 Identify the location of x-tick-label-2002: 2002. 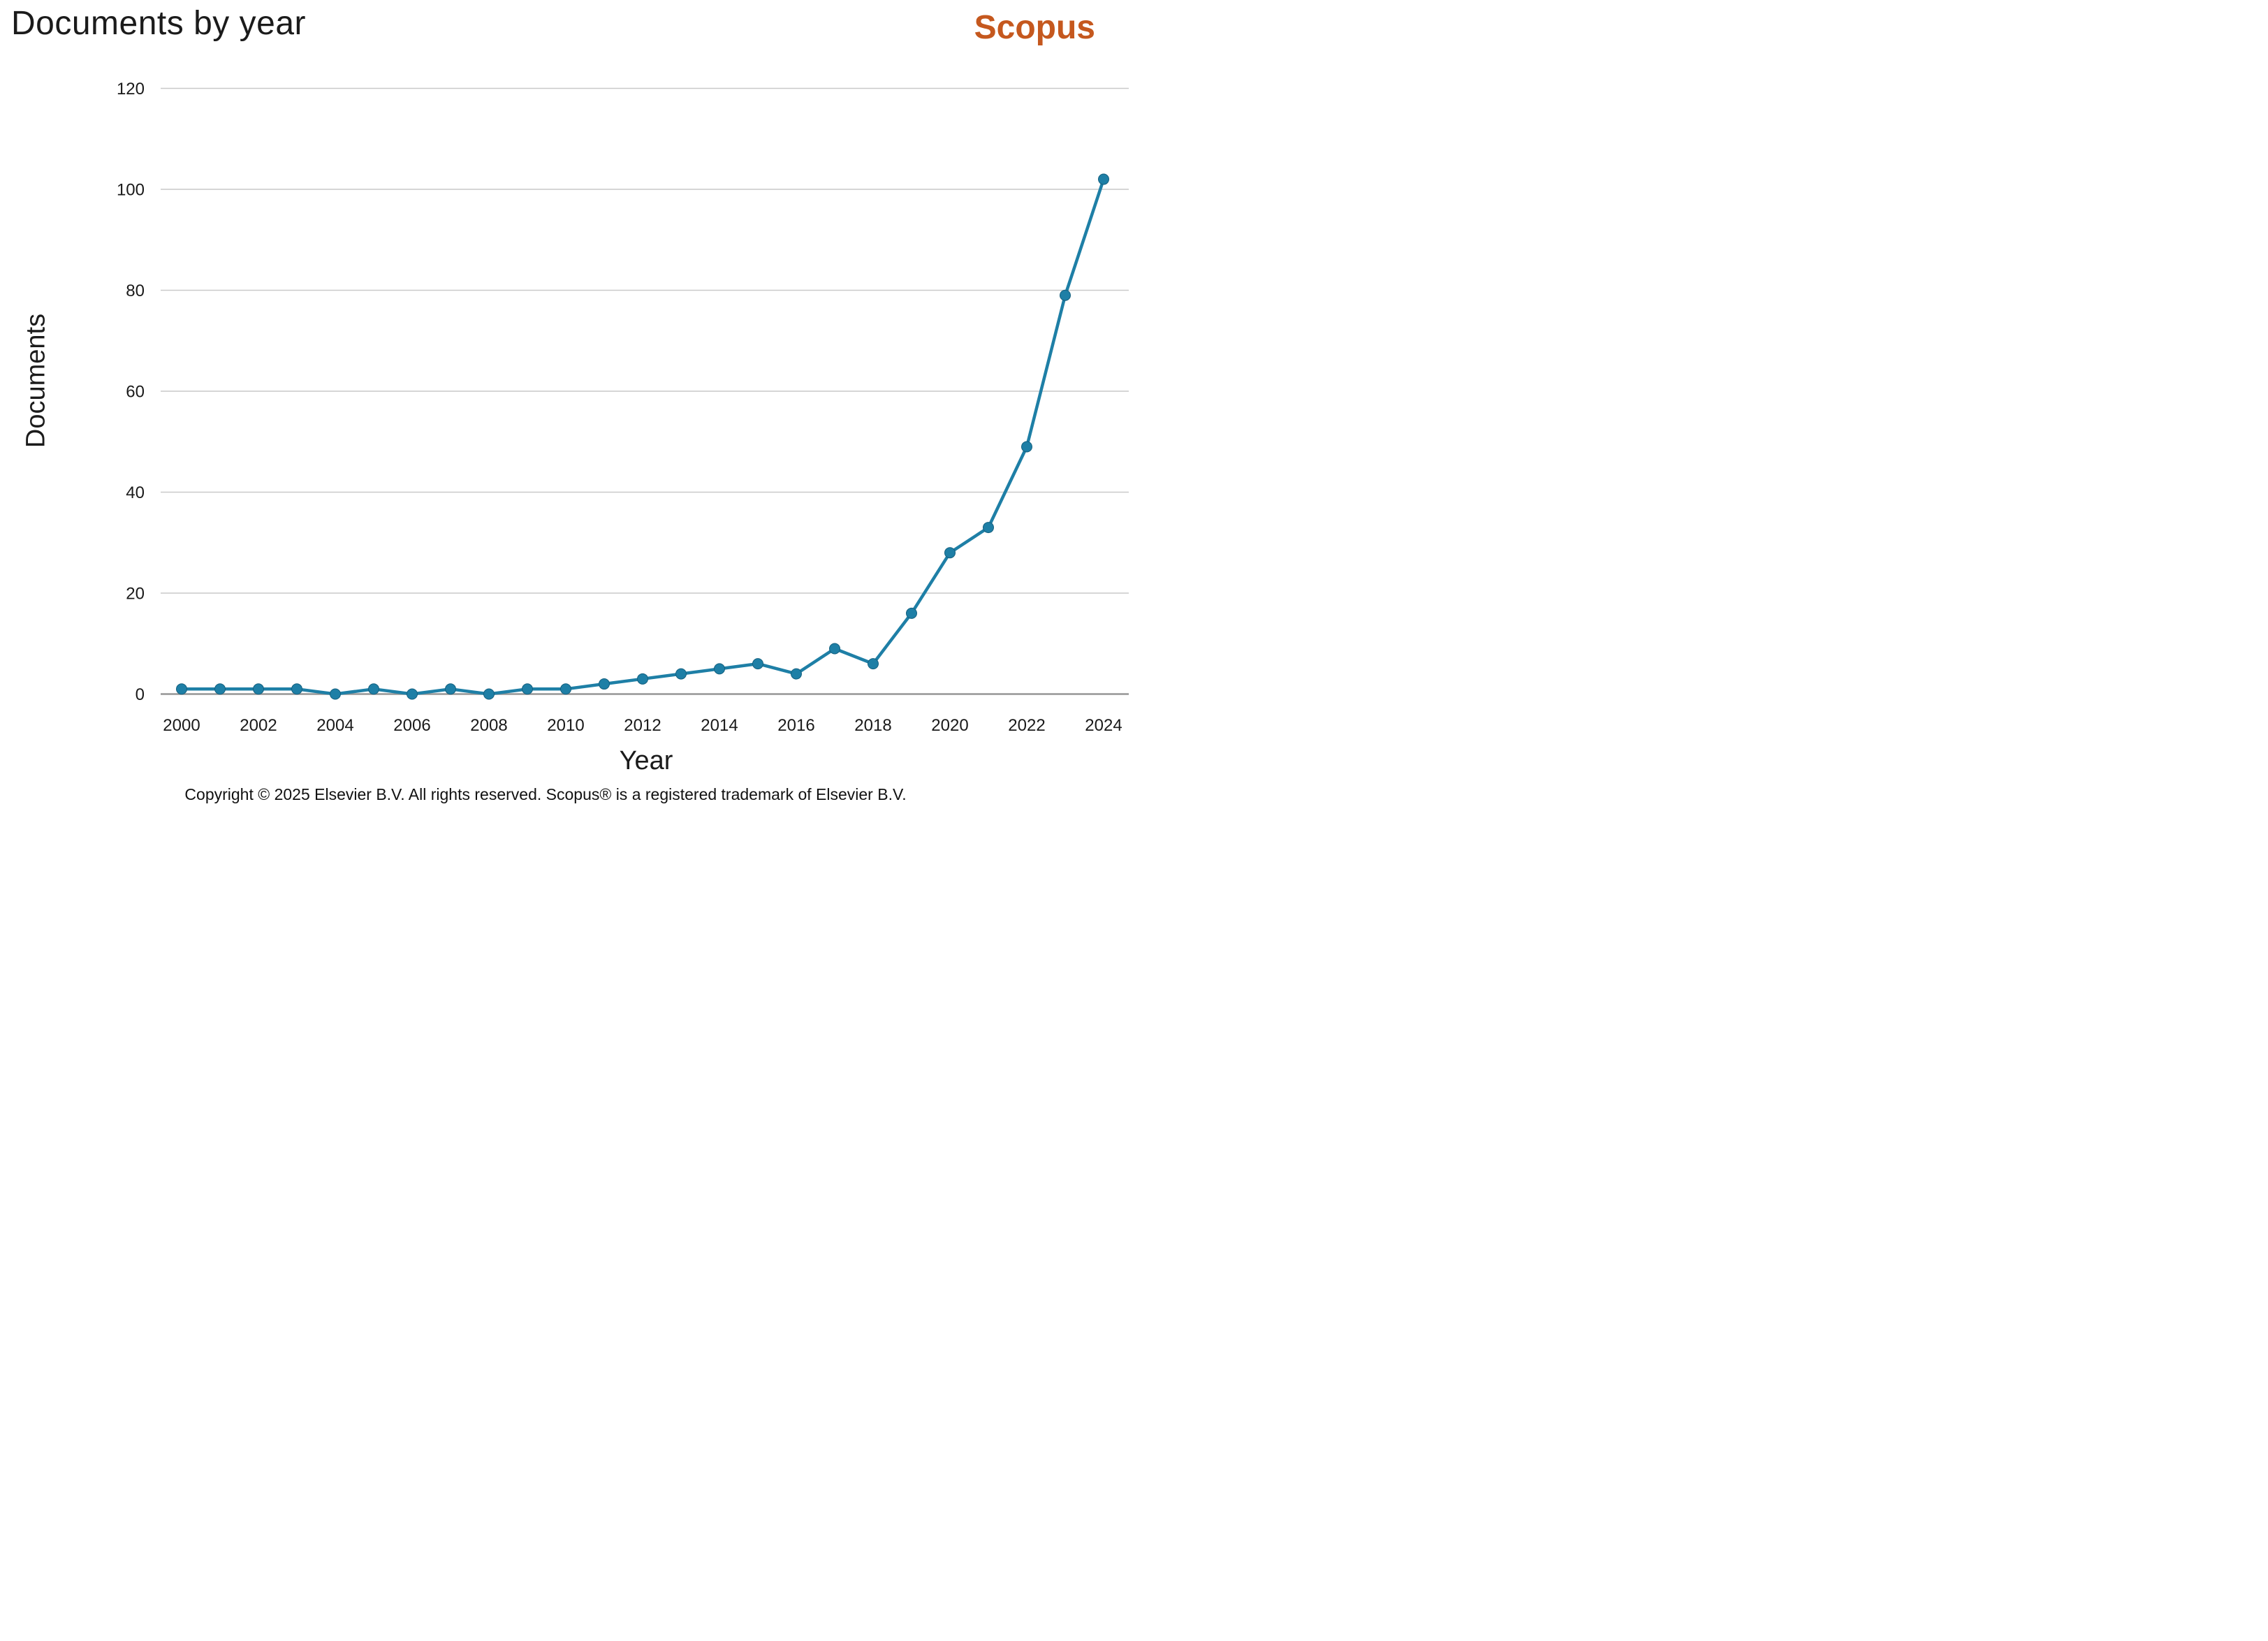
(258, 725).